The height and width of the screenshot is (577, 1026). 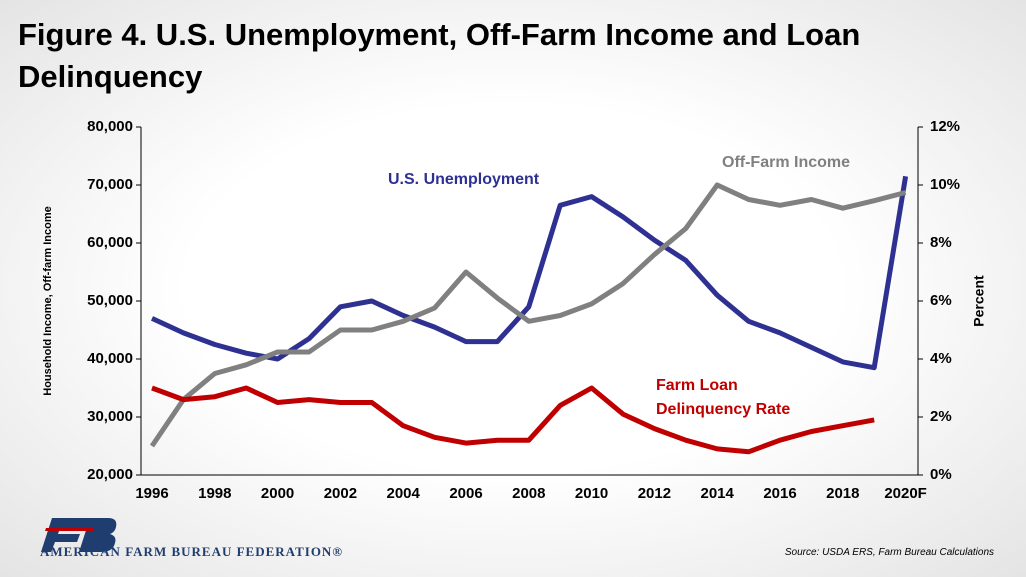 What do you see at coordinates (214, 493) in the screenshot?
I see `x-tick-label: 1998` at bounding box center [214, 493].